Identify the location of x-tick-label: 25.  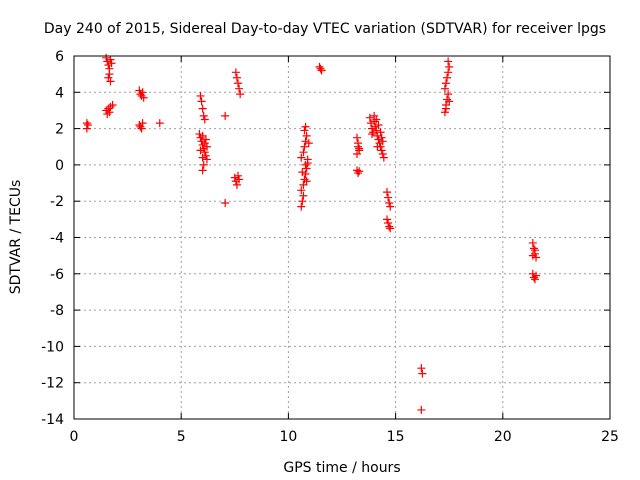
(610, 437).